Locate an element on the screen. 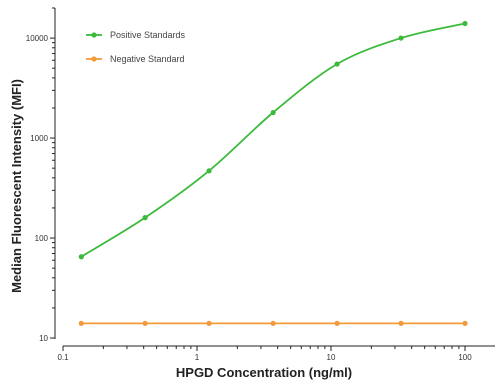  y-tick-label: 1000 is located at coordinates (39, 138).